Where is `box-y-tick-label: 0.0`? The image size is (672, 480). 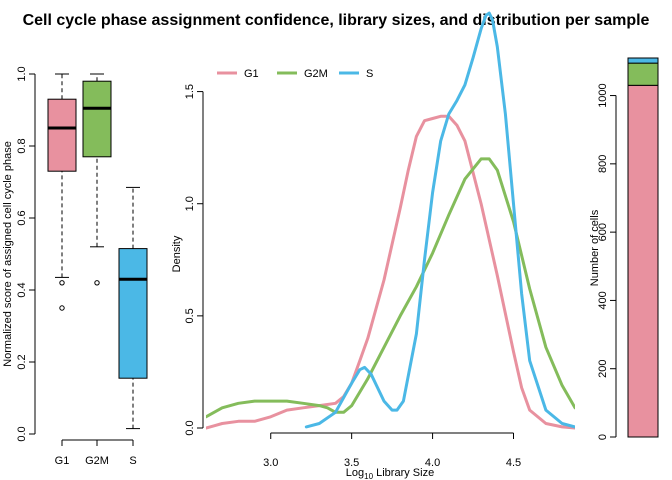
box-y-tick-label: 0.0 is located at coordinates (22, 433).